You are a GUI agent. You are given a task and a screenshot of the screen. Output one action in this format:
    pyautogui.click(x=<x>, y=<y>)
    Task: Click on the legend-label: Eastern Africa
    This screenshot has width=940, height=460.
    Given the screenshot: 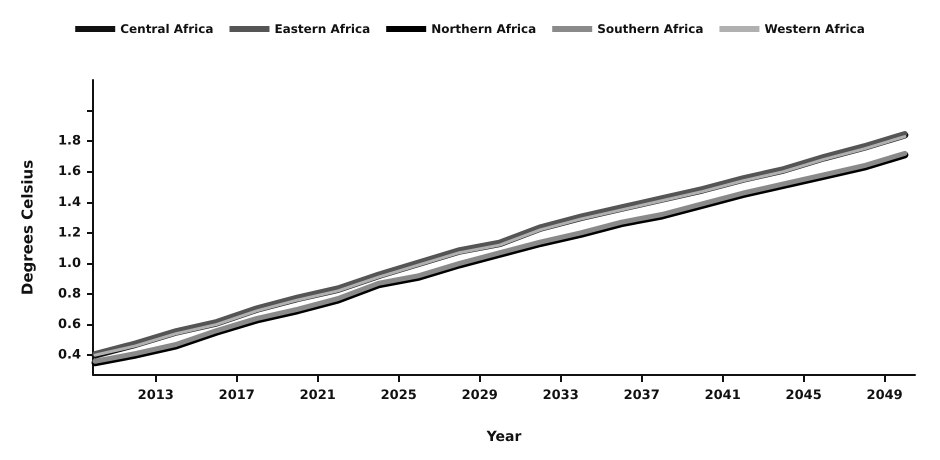 What is the action you would take?
    pyautogui.click(x=322, y=29)
    